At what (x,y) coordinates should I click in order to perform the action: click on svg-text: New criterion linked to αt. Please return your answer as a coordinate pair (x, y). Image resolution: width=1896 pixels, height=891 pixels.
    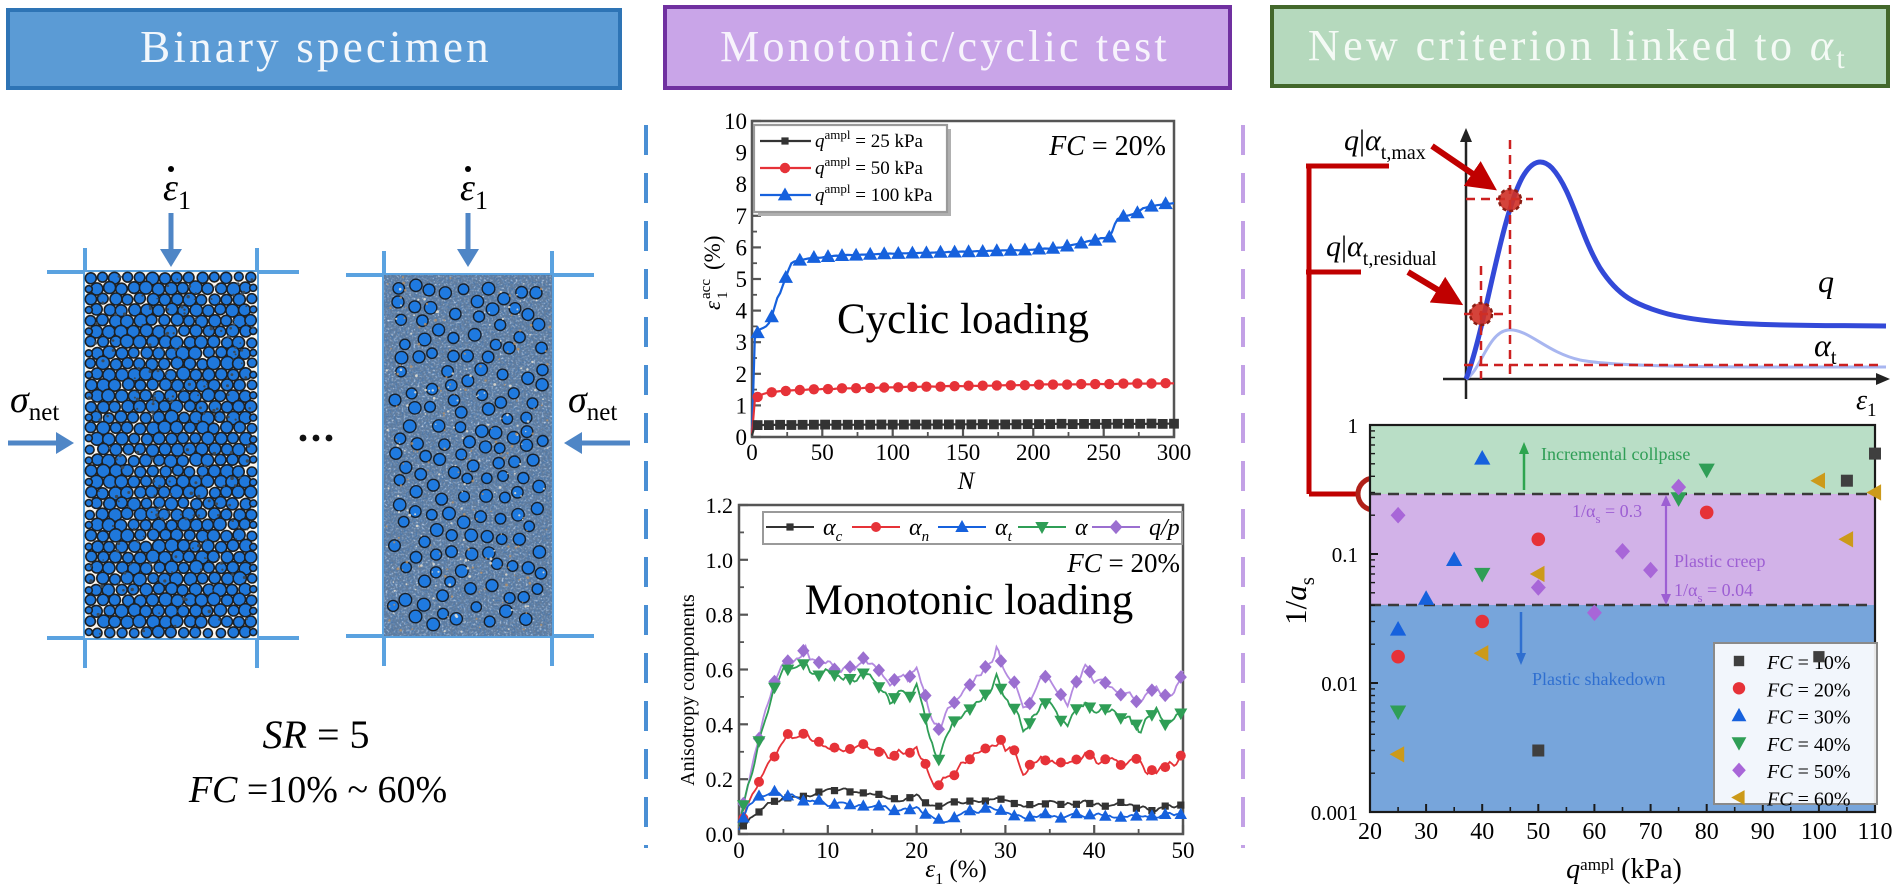
    Looking at the image, I should click on (1578, 48).